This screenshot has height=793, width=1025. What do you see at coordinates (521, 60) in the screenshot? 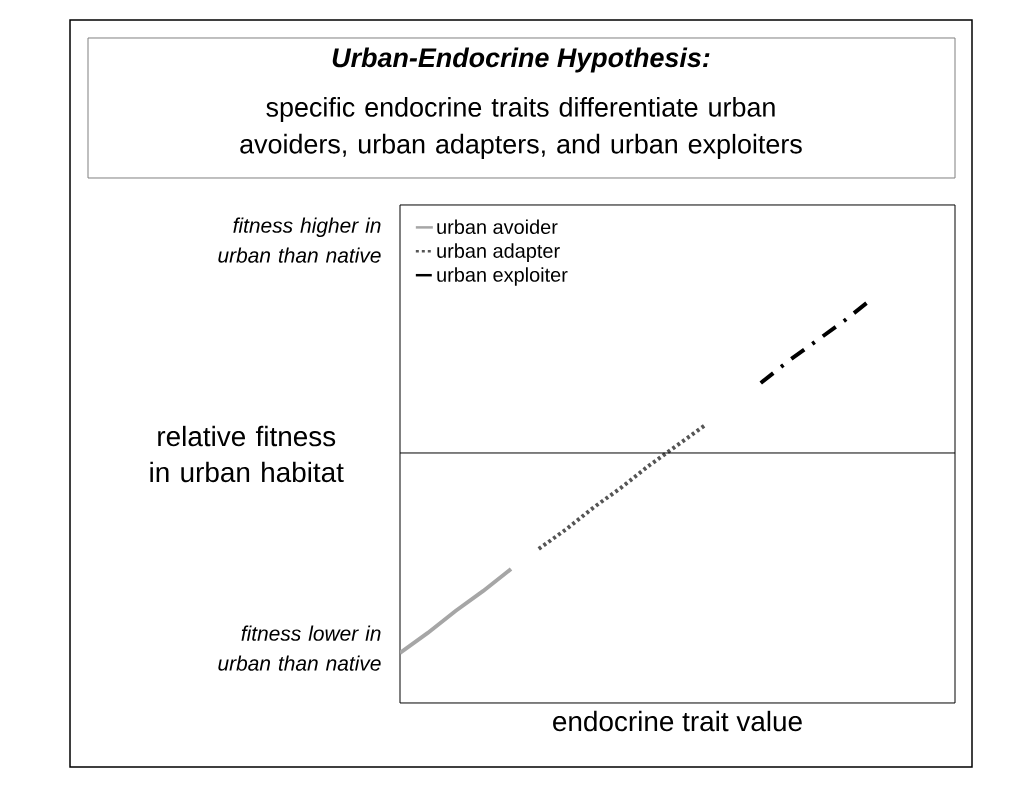
I see `chart-title: Urban-Endocrine Hypothesis:` at bounding box center [521, 60].